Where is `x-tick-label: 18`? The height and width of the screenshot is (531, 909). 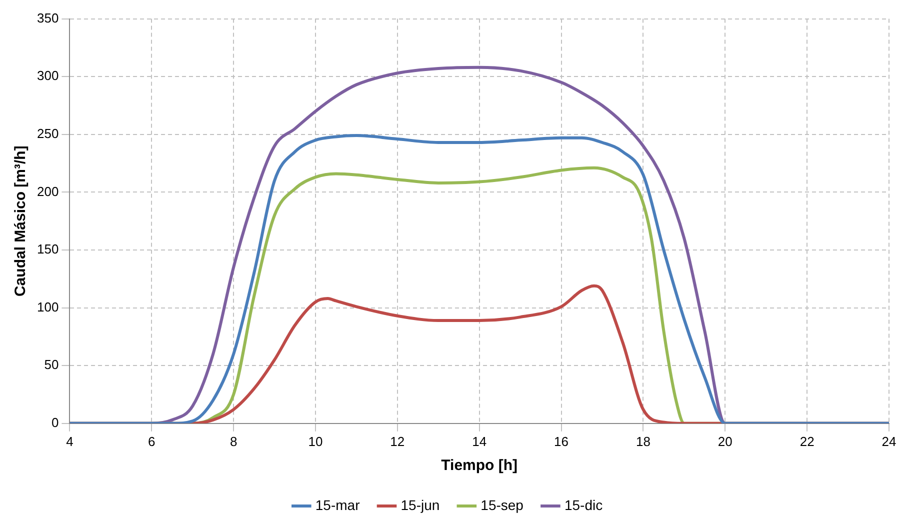 x-tick-label: 18 is located at coordinates (643, 441).